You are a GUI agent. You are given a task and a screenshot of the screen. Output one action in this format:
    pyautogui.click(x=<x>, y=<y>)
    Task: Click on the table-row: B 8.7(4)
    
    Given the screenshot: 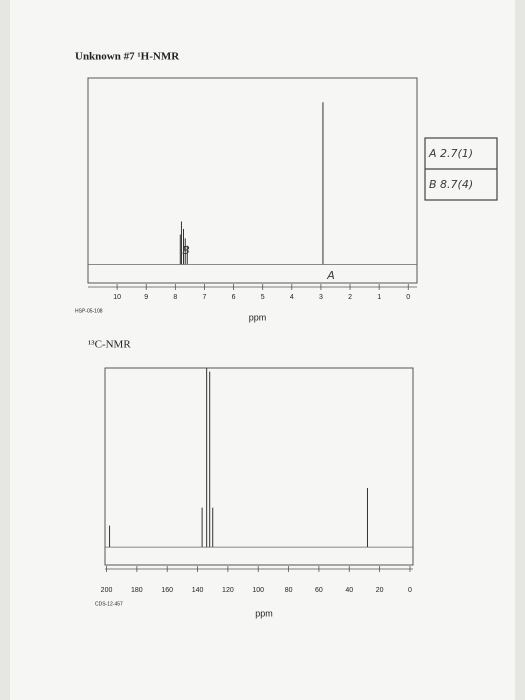 What is the action you would take?
    pyautogui.click(x=451, y=184)
    